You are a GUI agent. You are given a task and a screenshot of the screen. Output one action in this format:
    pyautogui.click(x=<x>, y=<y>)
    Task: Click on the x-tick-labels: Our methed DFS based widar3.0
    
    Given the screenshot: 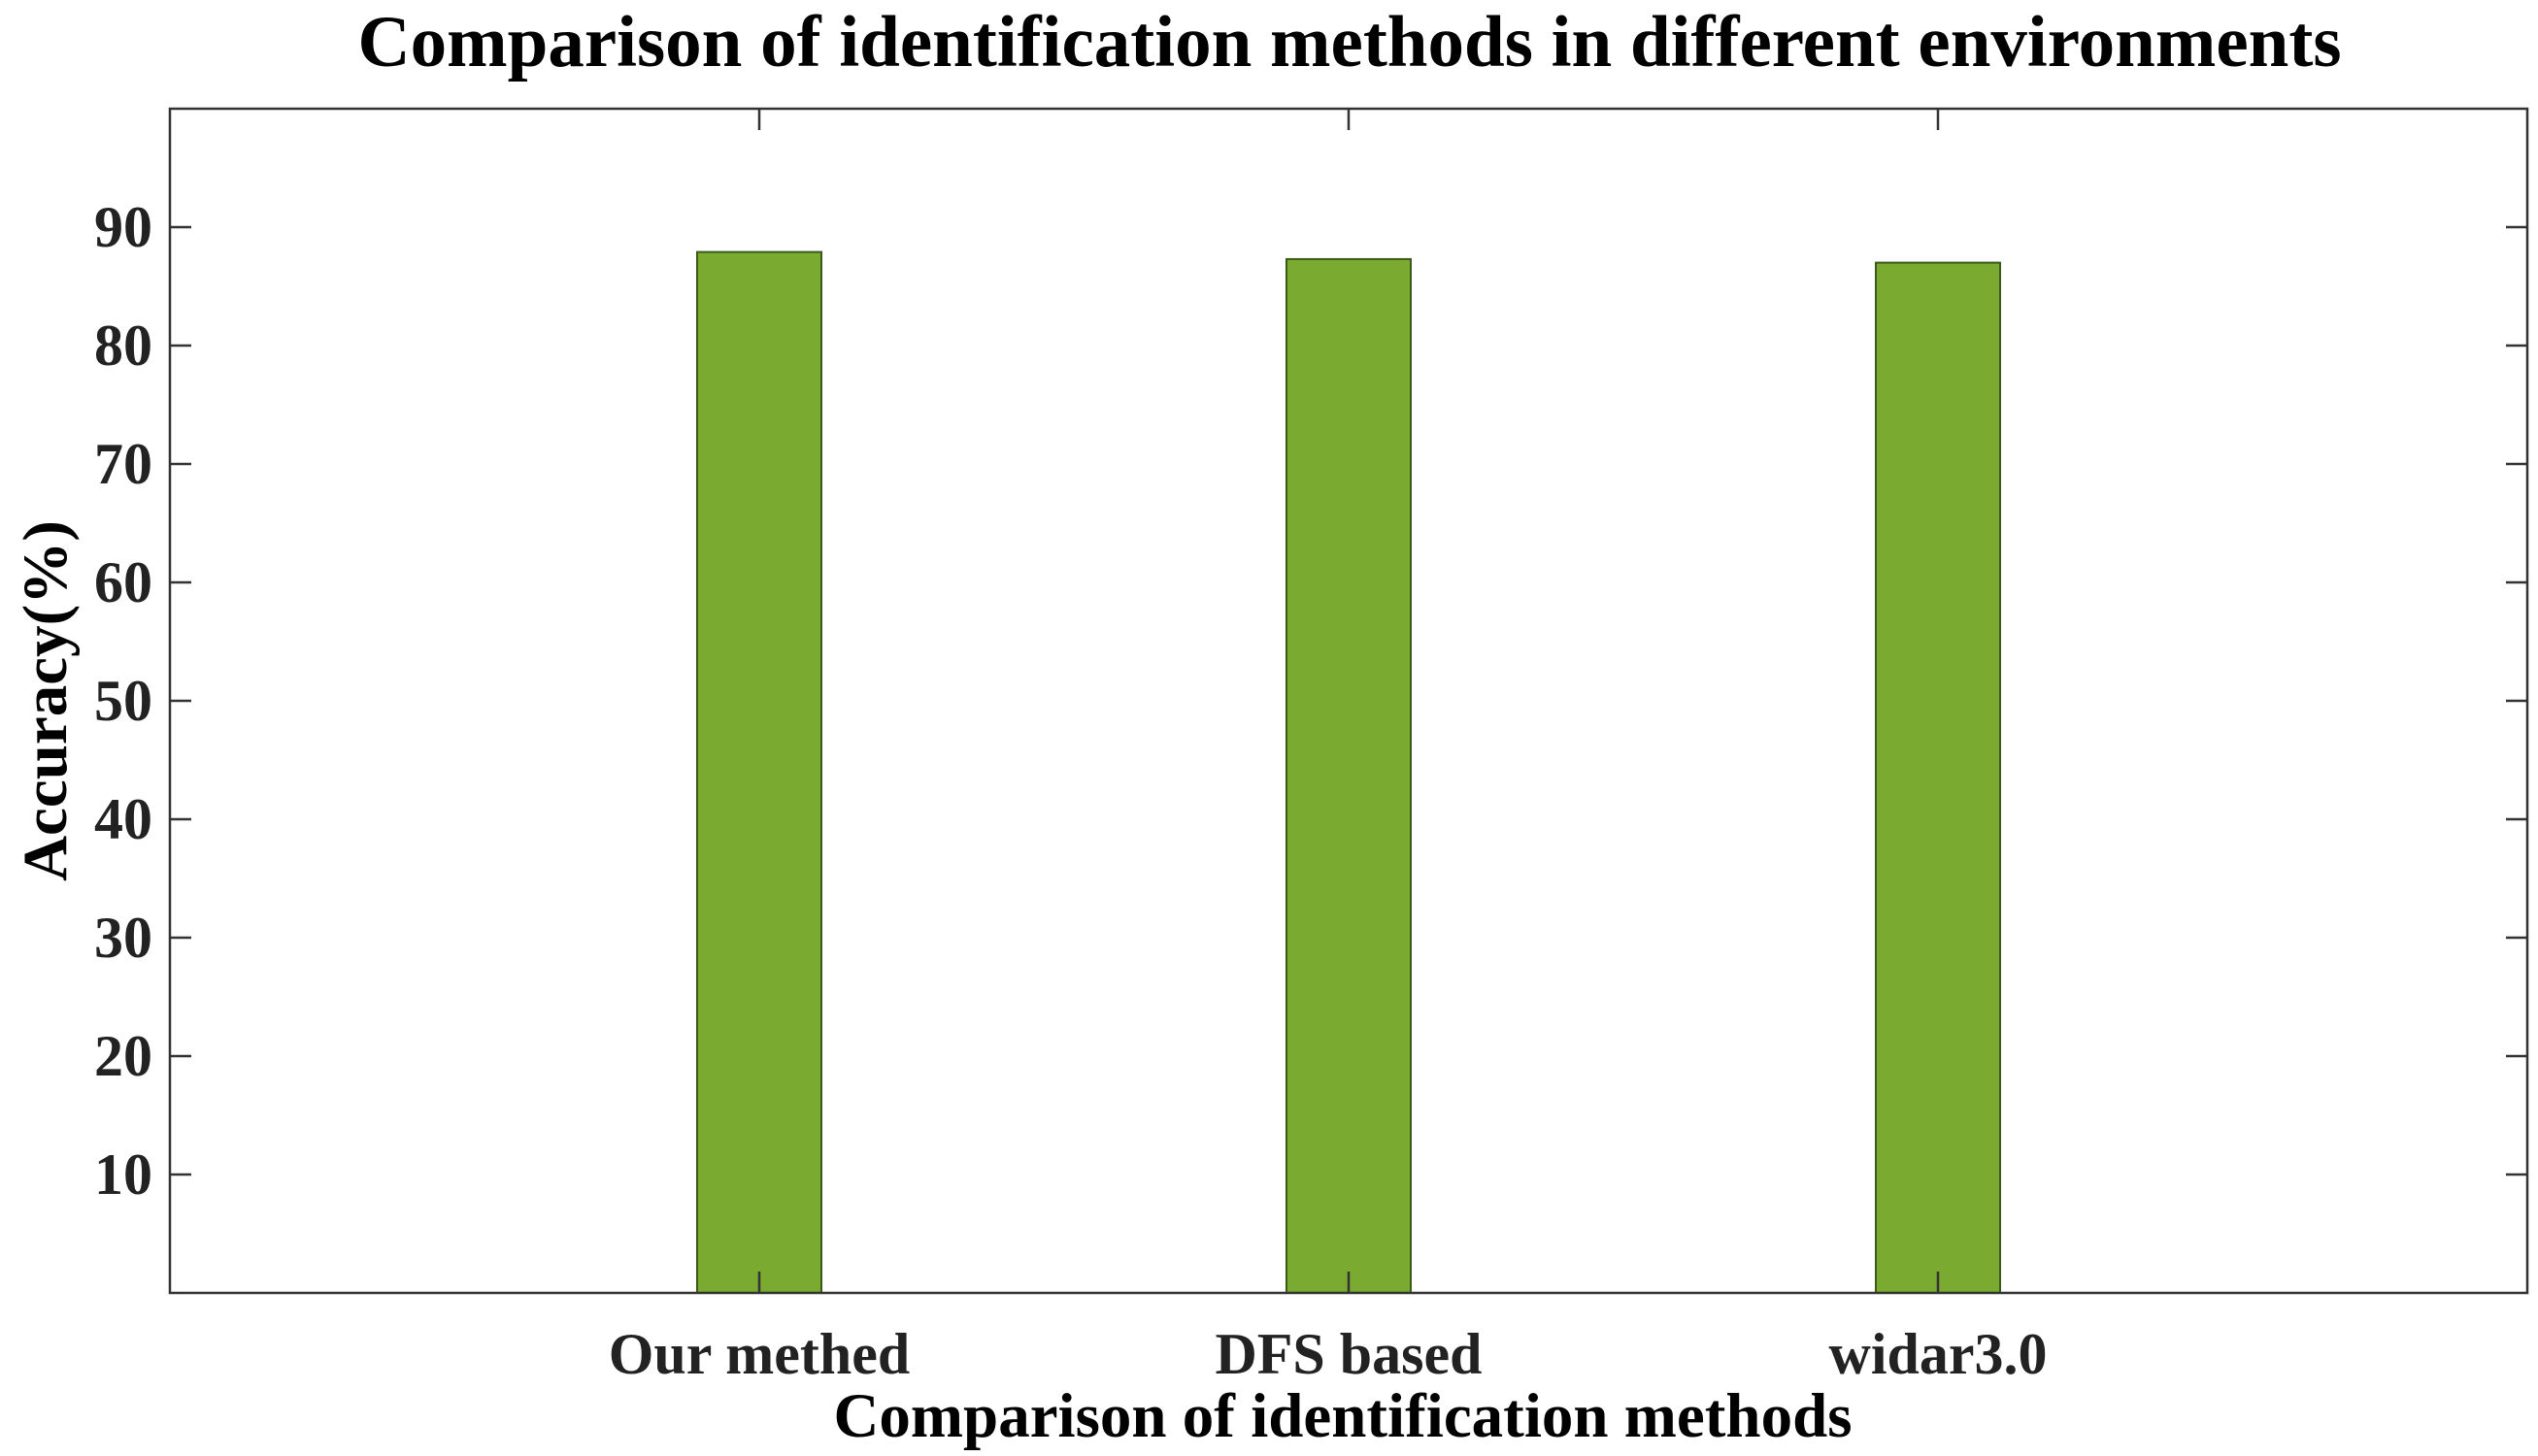 What is the action you would take?
    pyautogui.click(x=1328, y=1354)
    